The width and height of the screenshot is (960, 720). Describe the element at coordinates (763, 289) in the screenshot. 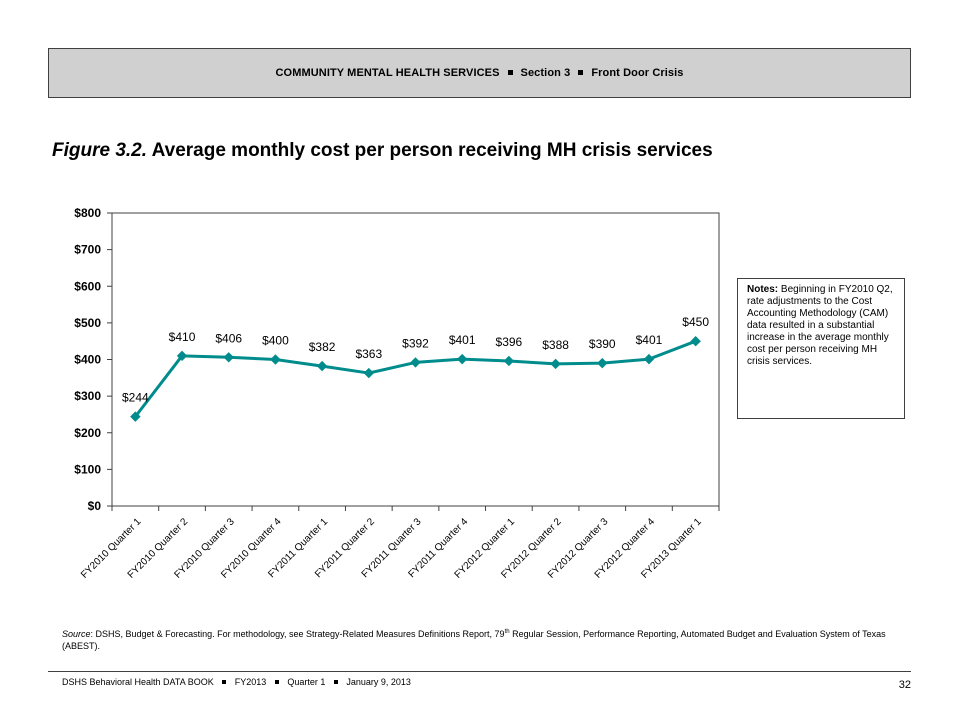

I see `notes-label: Notes:` at that location.